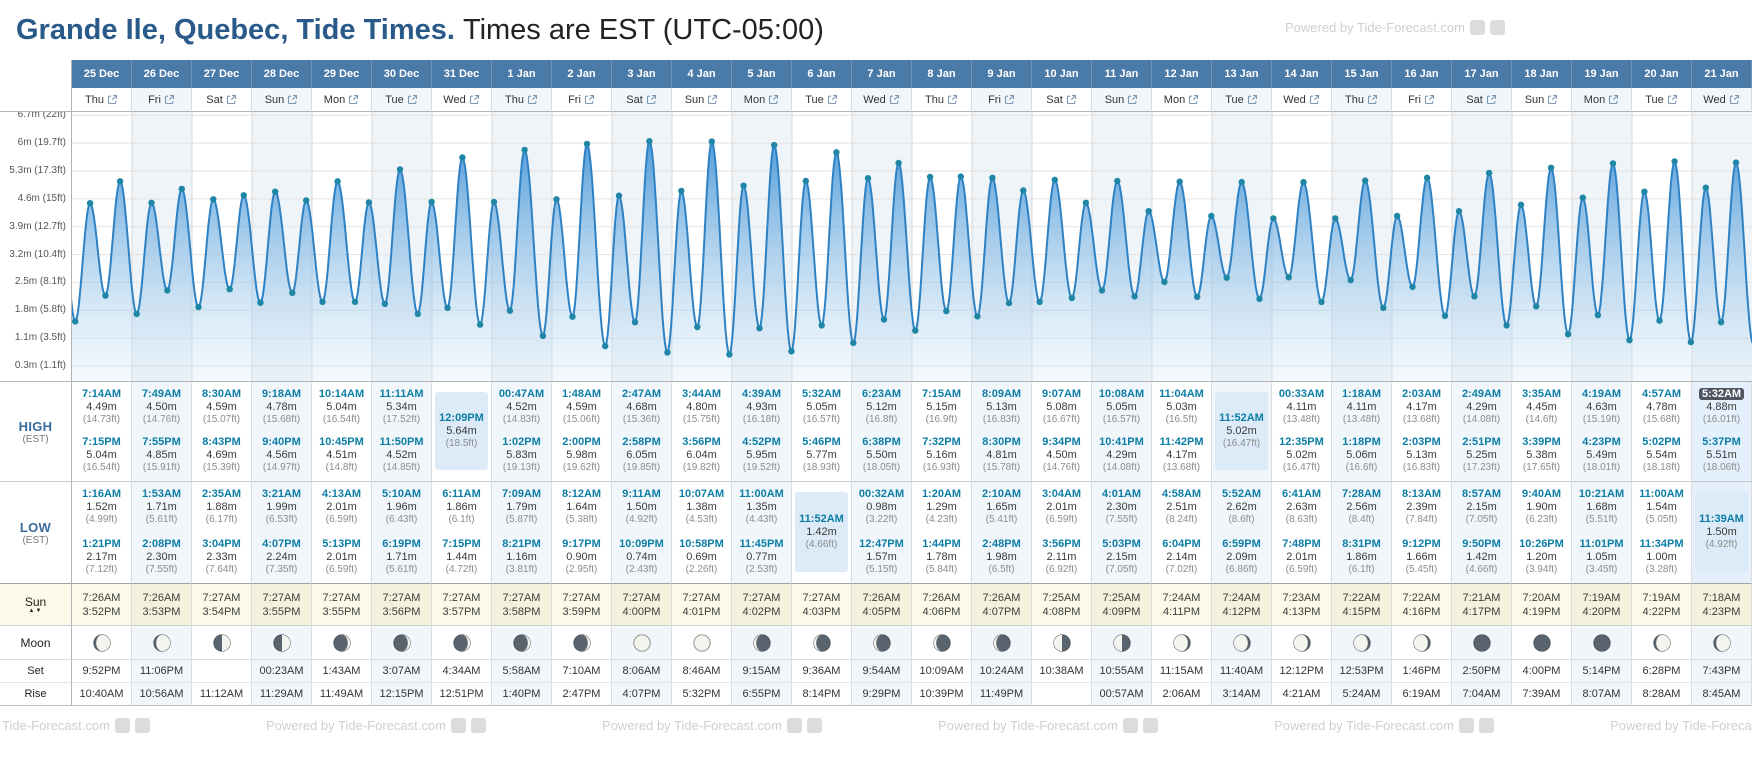  What do you see at coordinates (402, 694) in the screenshot?
I see `moonrise-cell: 12:15PM` at bounding box center [402, 694].